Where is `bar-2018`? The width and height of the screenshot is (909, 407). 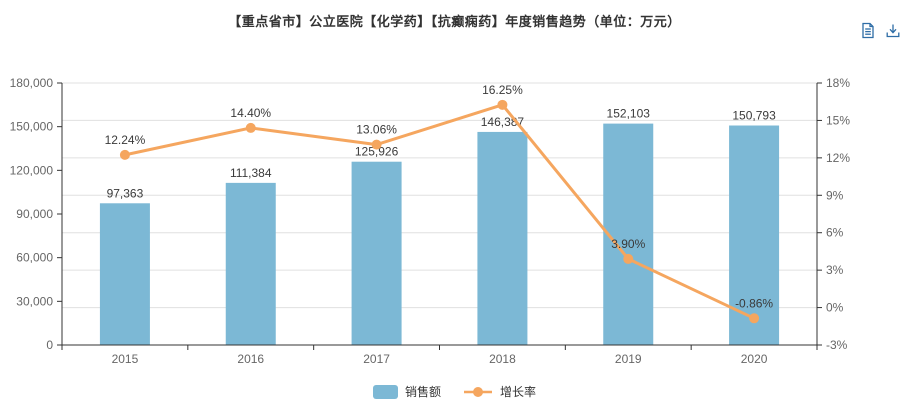
bar-2018 is located at coordinates (502, 238).